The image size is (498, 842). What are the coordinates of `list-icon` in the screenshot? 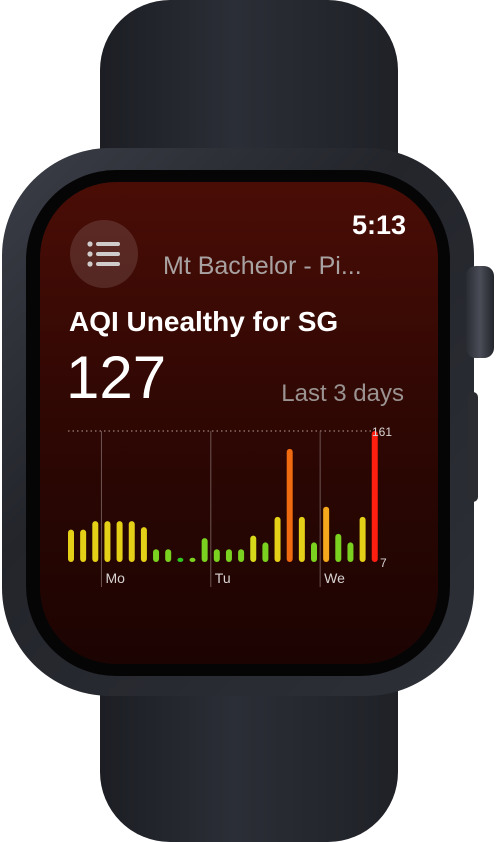 It's located at (103, 254).